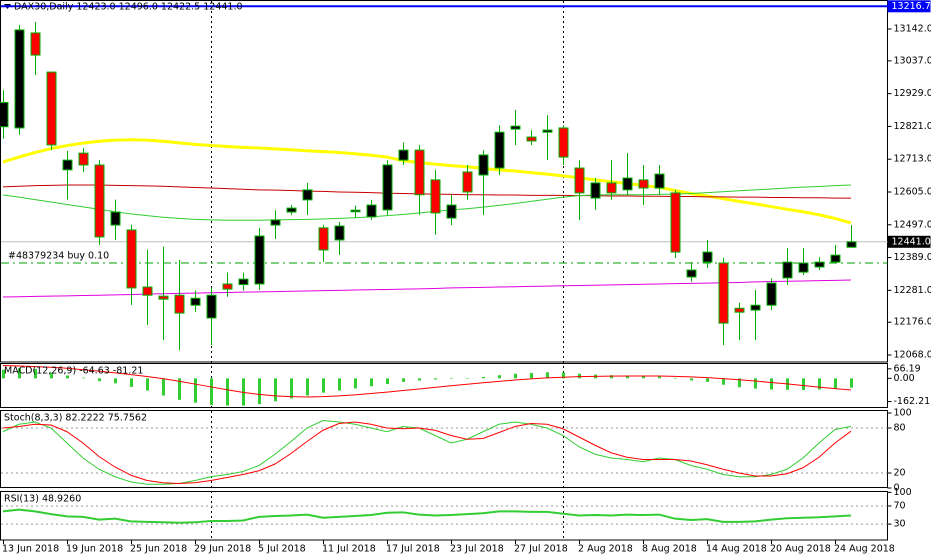  I want to click on pane-title: Stoch(8,3,3) 82.2222 75.7562, so click(75, 418).